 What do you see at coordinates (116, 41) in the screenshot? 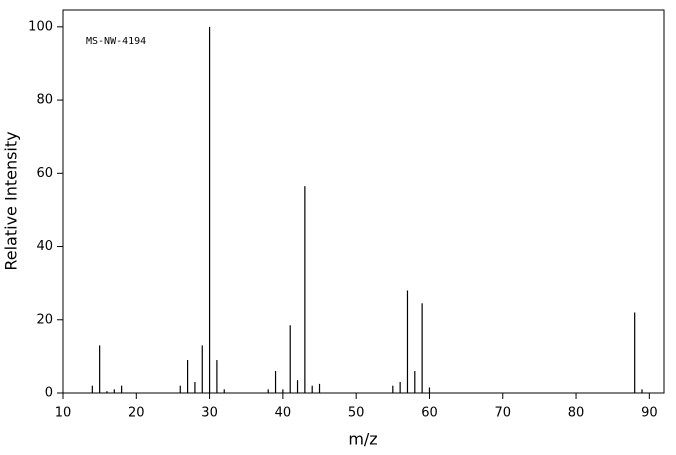
I see `annotation: MS-NW-4194` at bounding box center [116, 41].